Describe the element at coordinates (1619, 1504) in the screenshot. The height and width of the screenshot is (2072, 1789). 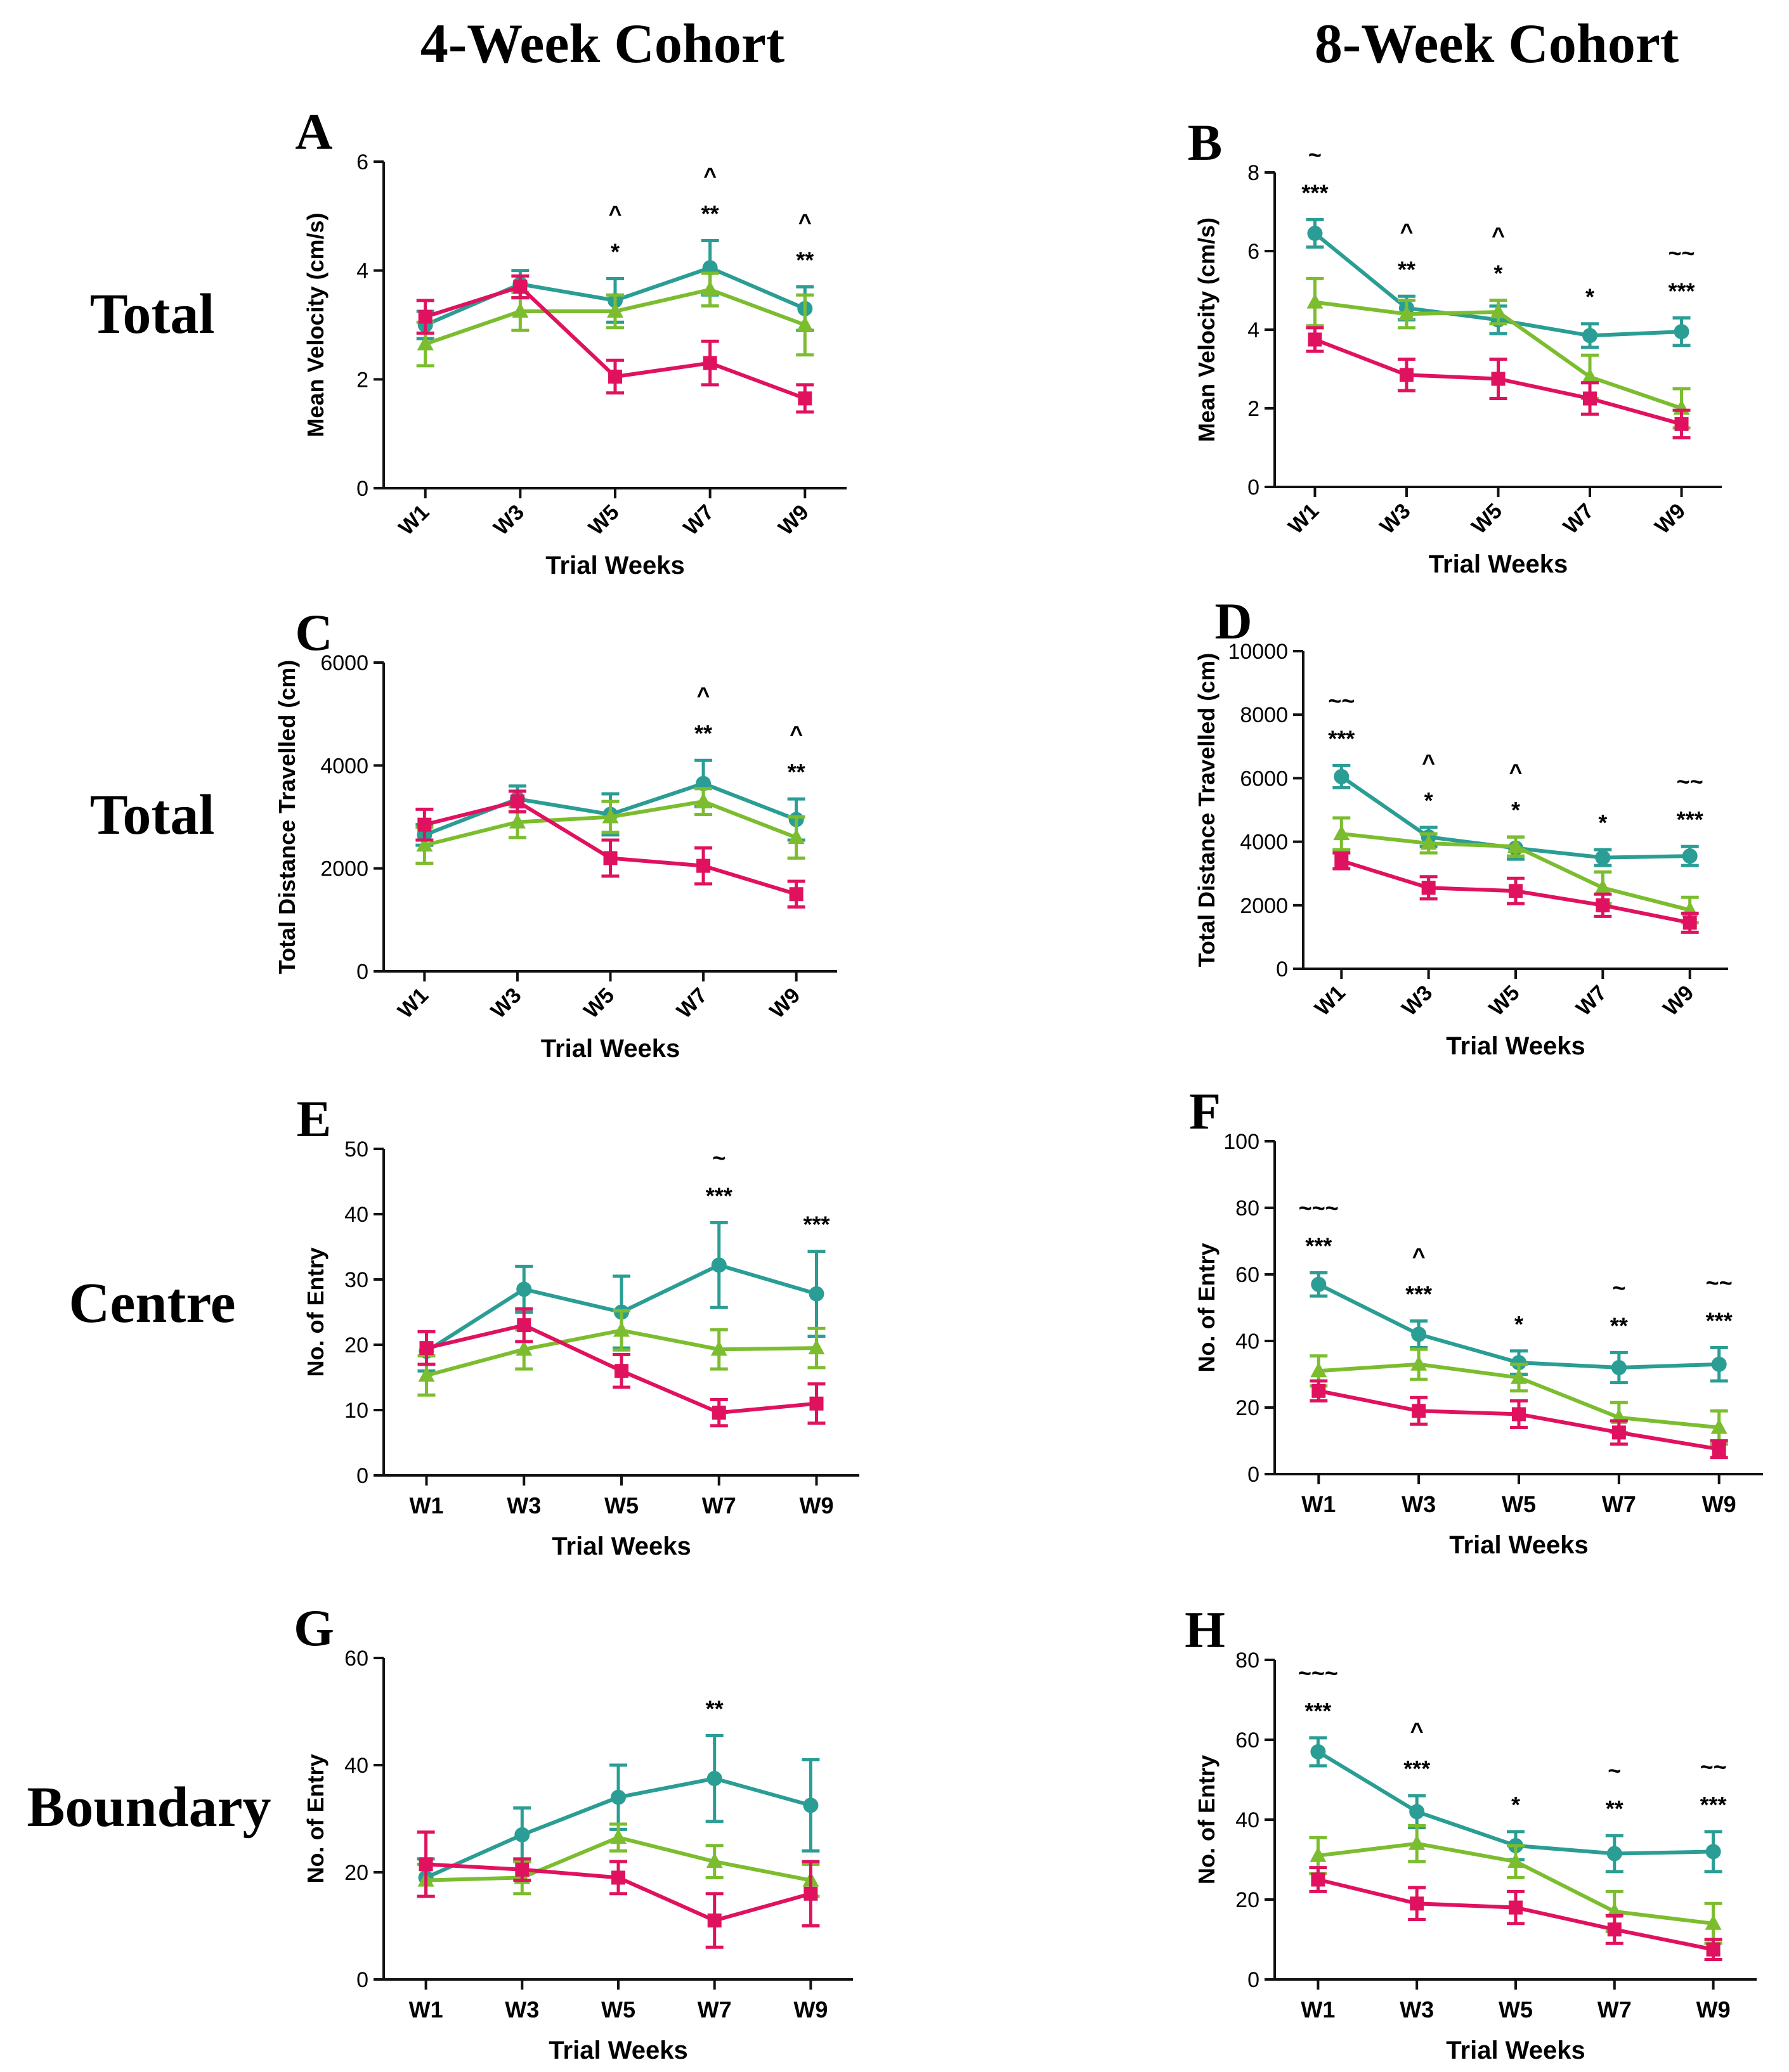
I see `x-tick-label: W7` at that location.